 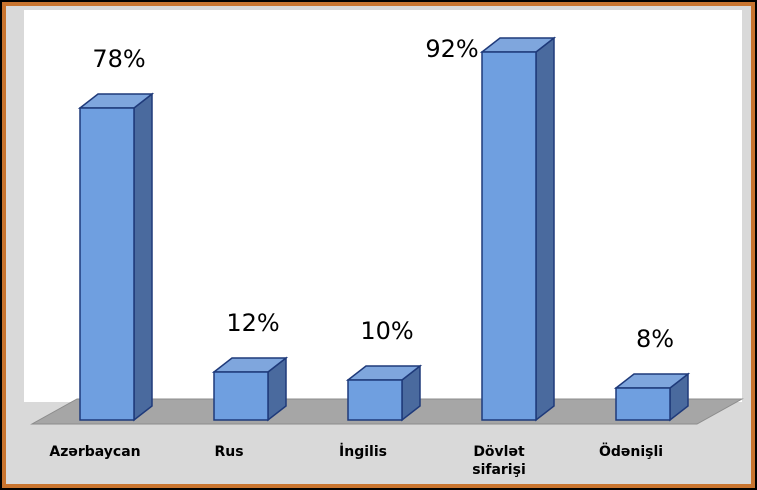 I want to click on value-label: 8%, so click(x=655, y=339).